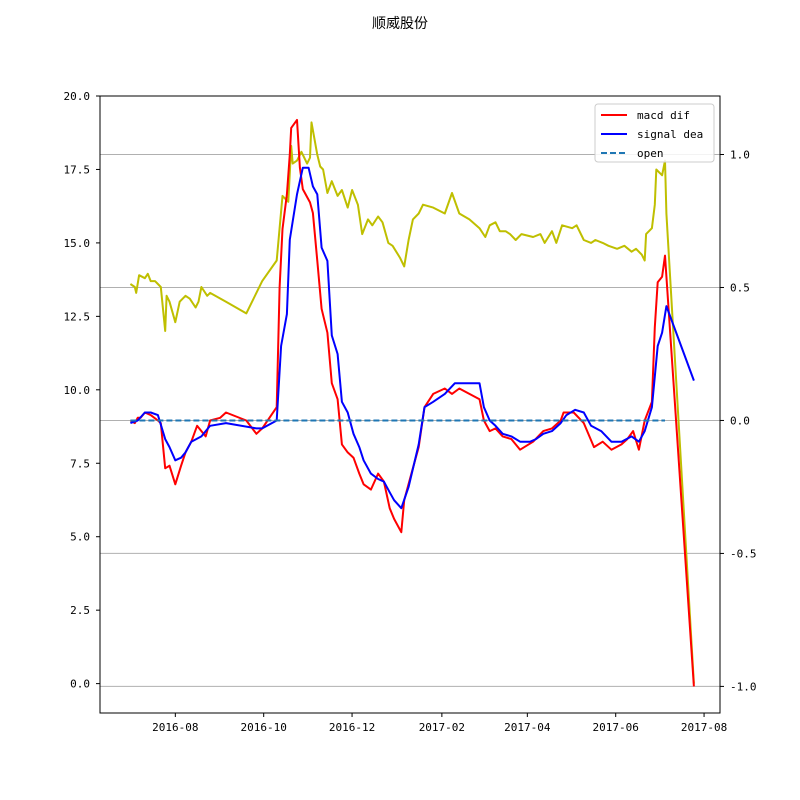 The height and width of the screenshot is (800, 800). I want to click on left-tick-label: 15.0, so click(77, 243).